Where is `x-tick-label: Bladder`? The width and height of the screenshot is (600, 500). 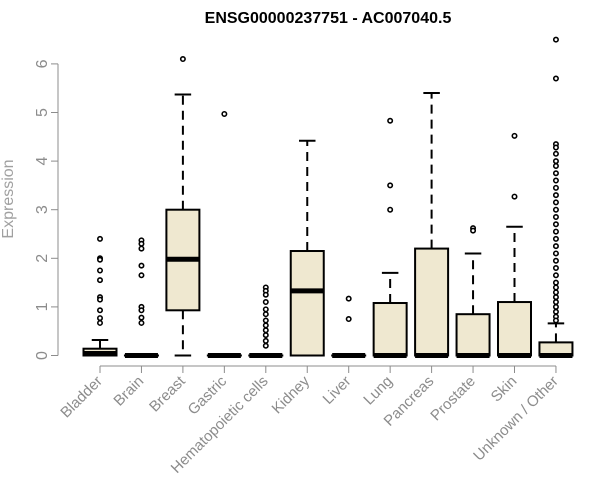 x-tick-label: Bladder is located at coordinates (81, 397).